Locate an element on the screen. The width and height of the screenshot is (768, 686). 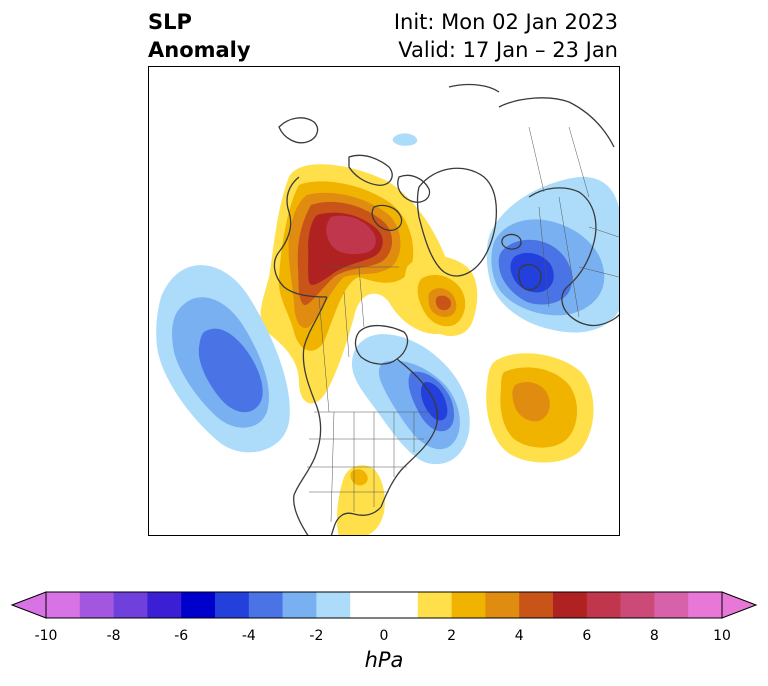
colorbar-segments is located at coordinates (384, 605).